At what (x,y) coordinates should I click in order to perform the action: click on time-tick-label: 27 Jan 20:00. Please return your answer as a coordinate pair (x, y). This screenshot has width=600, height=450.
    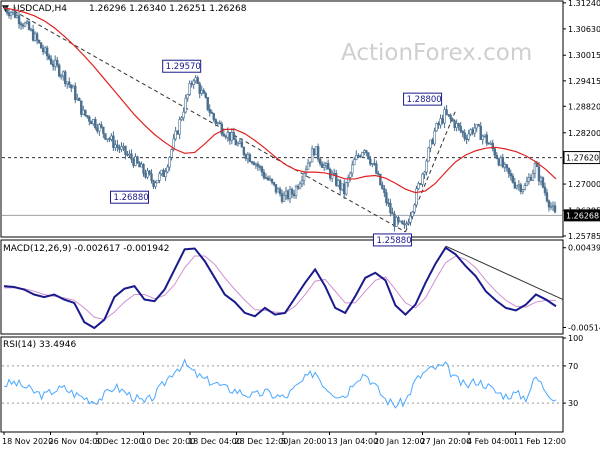
    Looking at the image, I should click on (446, 441).